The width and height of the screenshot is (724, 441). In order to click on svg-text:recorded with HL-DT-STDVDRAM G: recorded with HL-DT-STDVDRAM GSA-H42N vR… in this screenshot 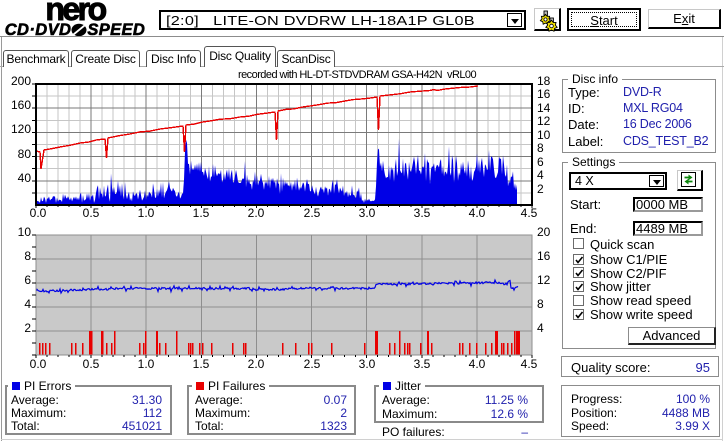, I will do `click(357, 75)`.